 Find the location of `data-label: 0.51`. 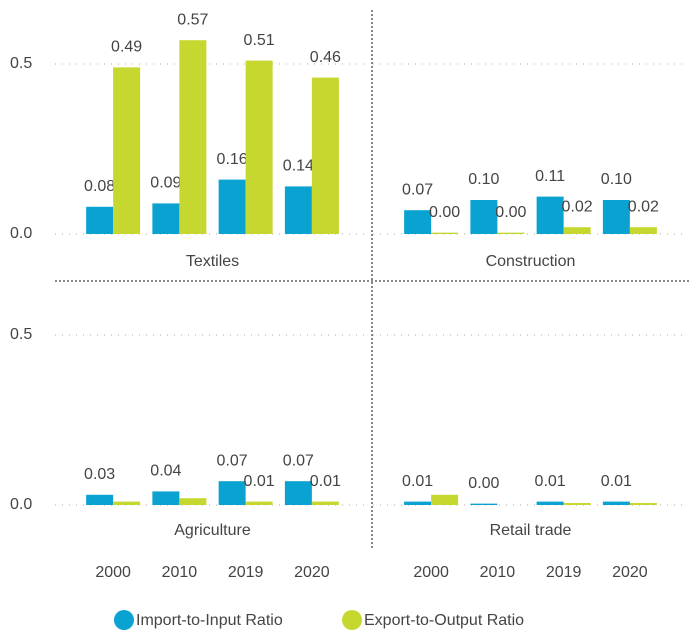

data-label: 0.51 is located at coordinates (259, 40).